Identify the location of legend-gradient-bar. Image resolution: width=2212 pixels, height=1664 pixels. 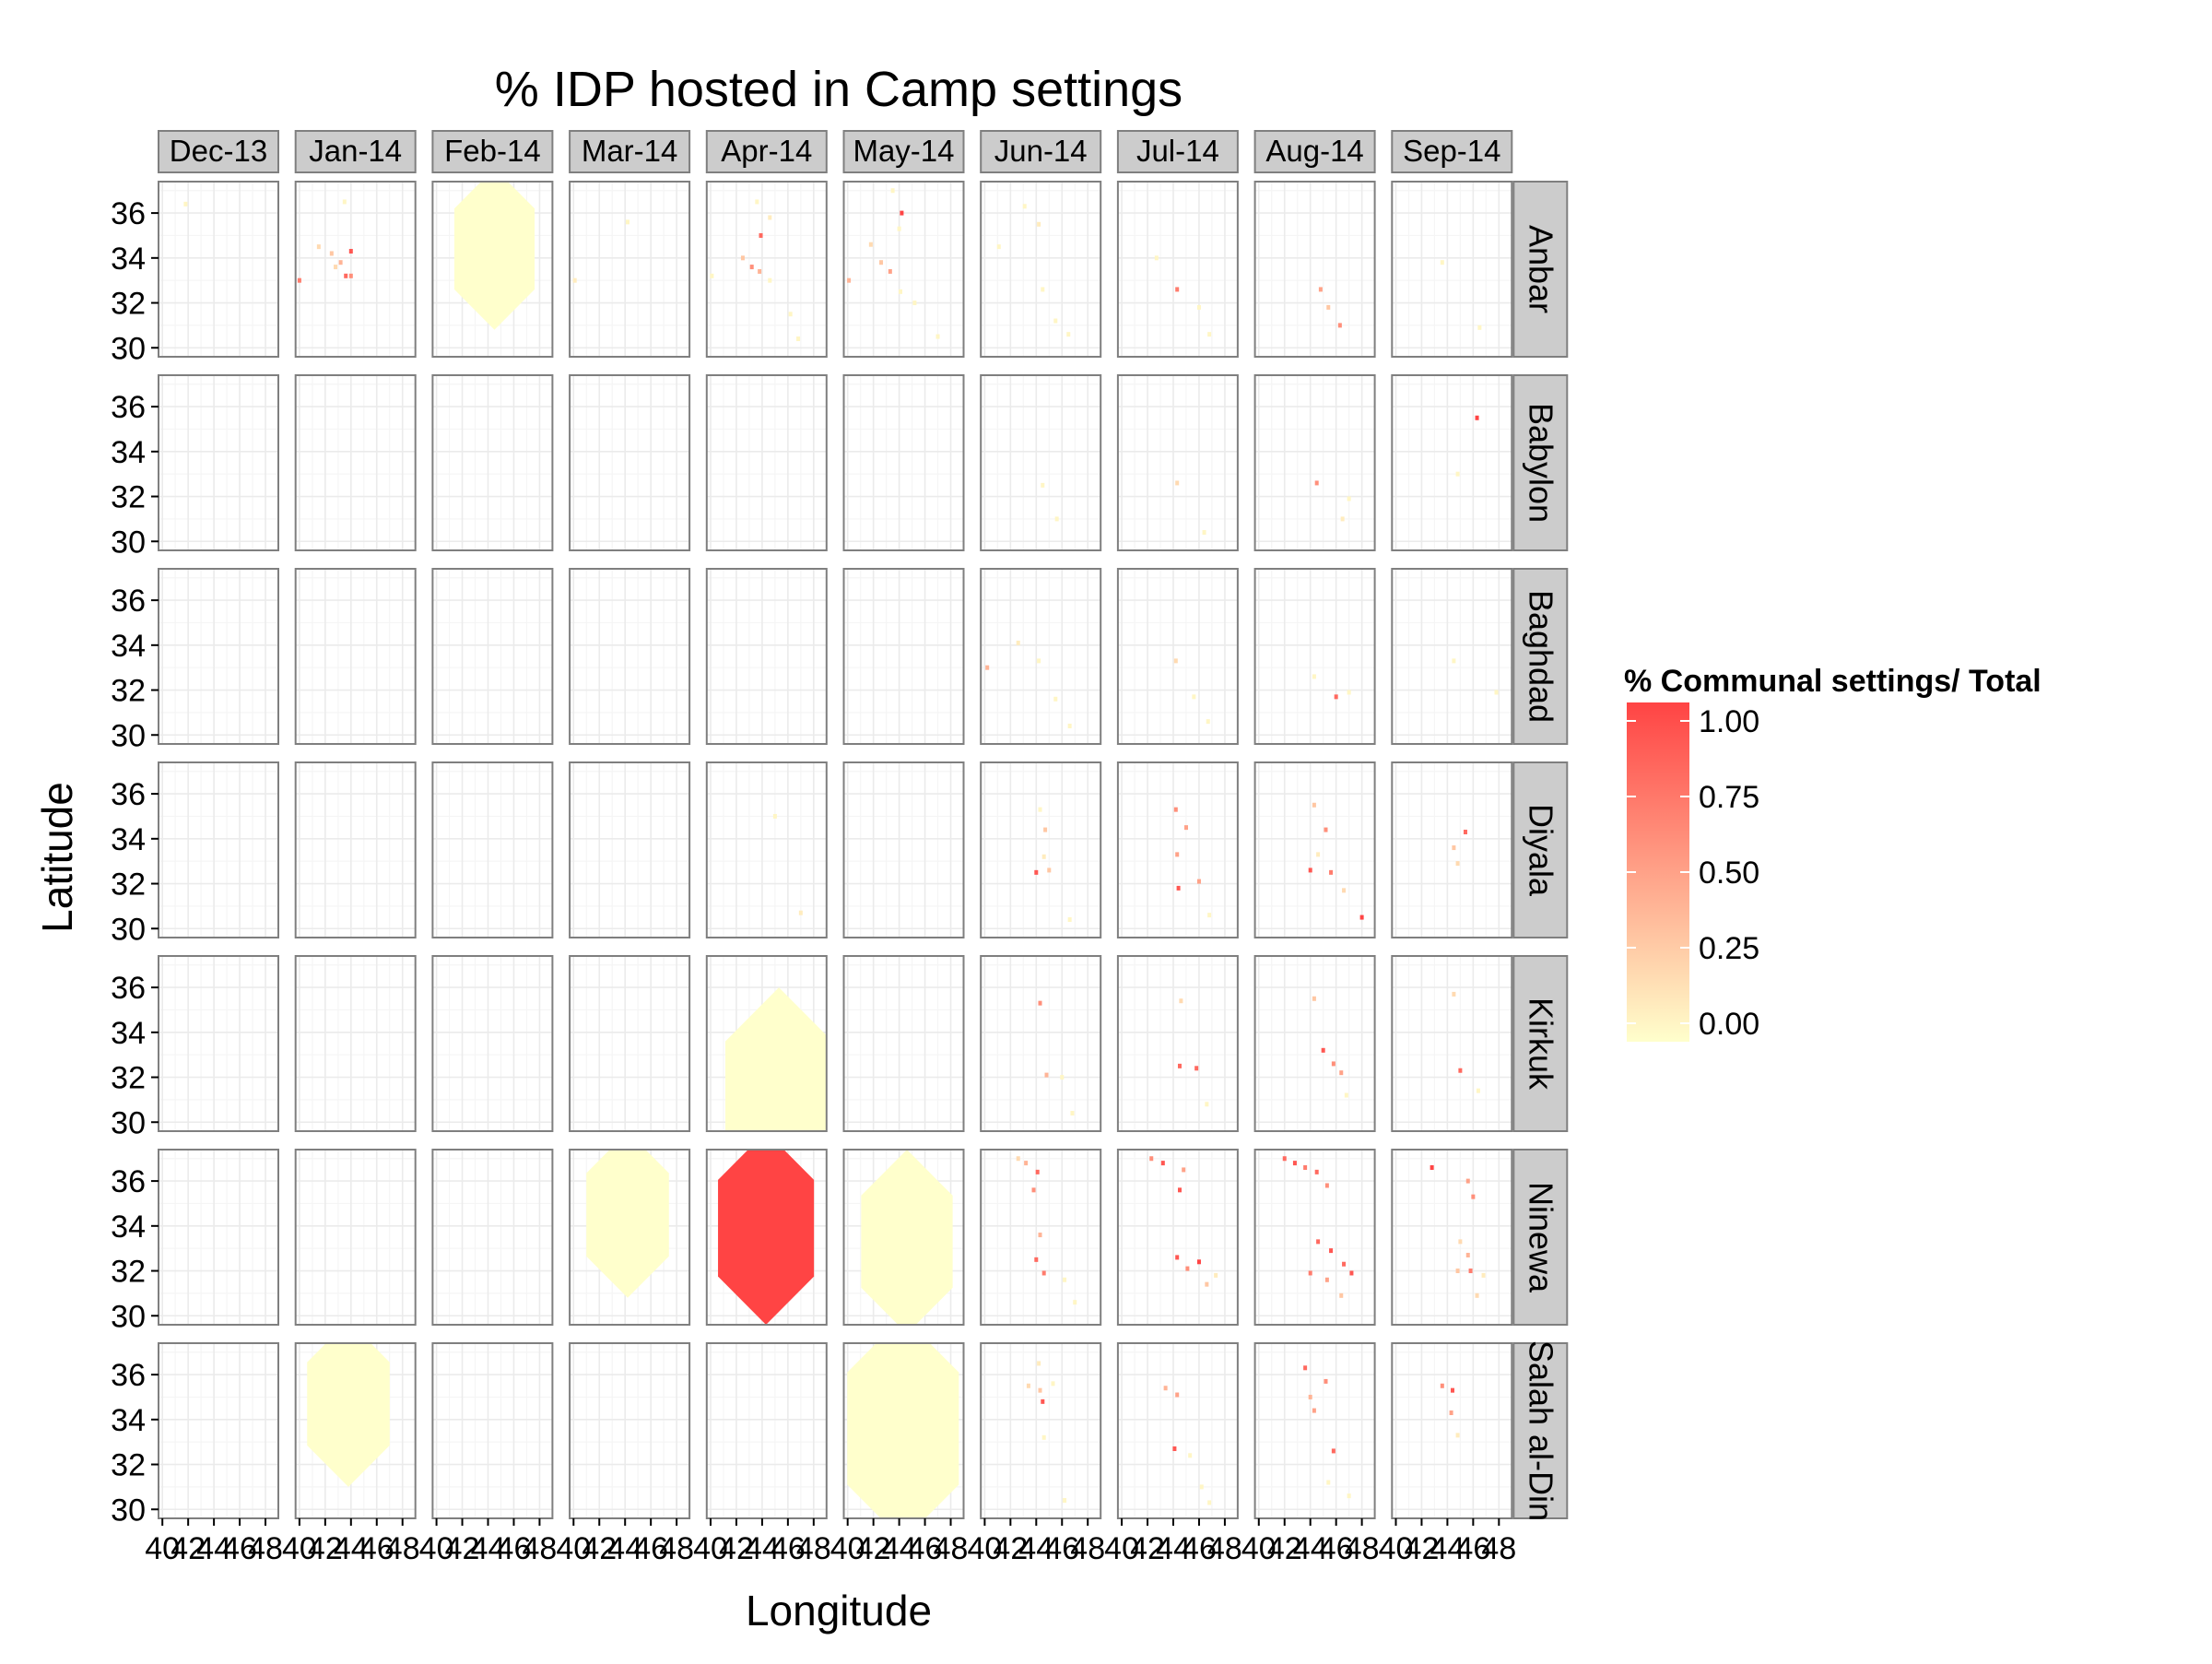
(1658, 872).